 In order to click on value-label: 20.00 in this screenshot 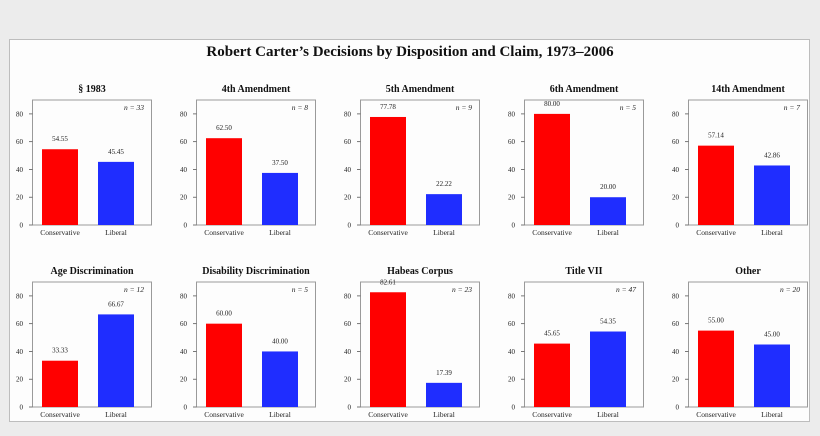, I will do `click(608, 187)`.